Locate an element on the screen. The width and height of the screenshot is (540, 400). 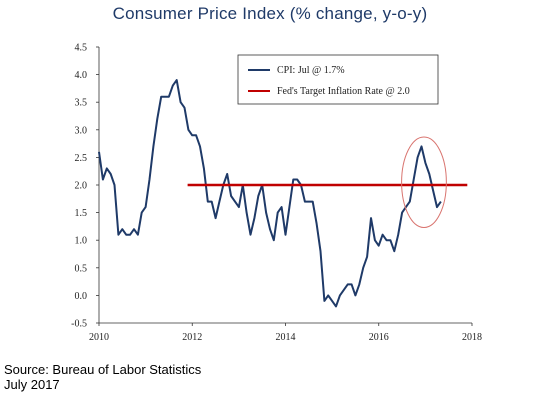
y-tick-label: 0.5 is located at coordinates (81, 268).